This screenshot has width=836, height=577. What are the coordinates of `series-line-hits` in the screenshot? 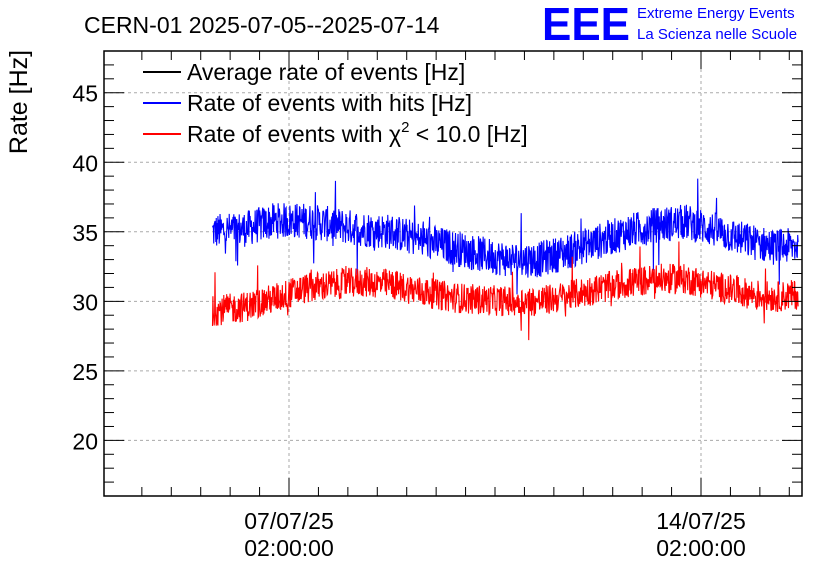 It's located at (505, 236).